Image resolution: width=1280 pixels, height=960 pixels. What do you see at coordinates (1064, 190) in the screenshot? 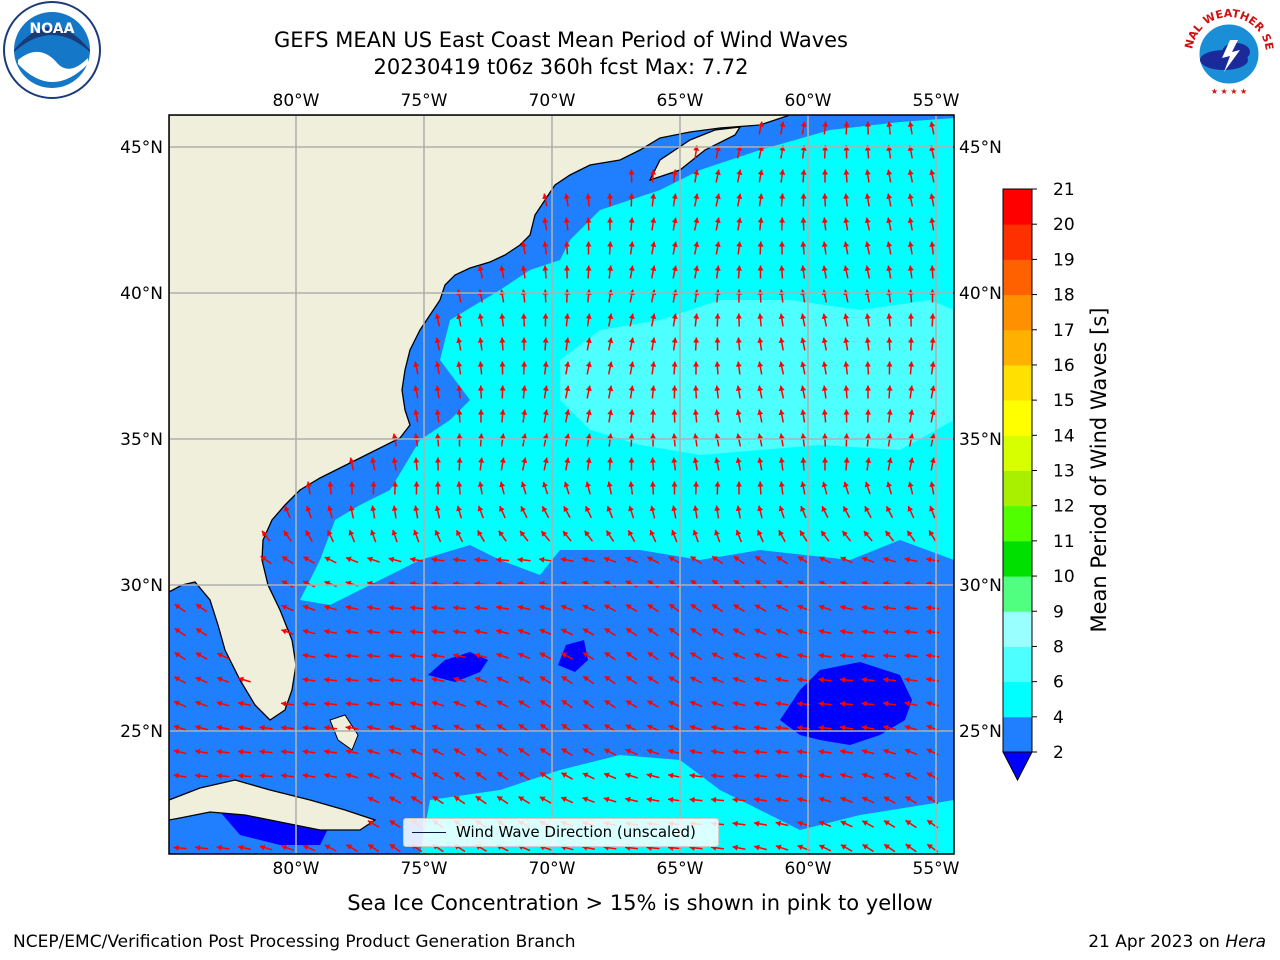
I see `colorbar-tick-label: 21` at bounding box center [1064, 190].